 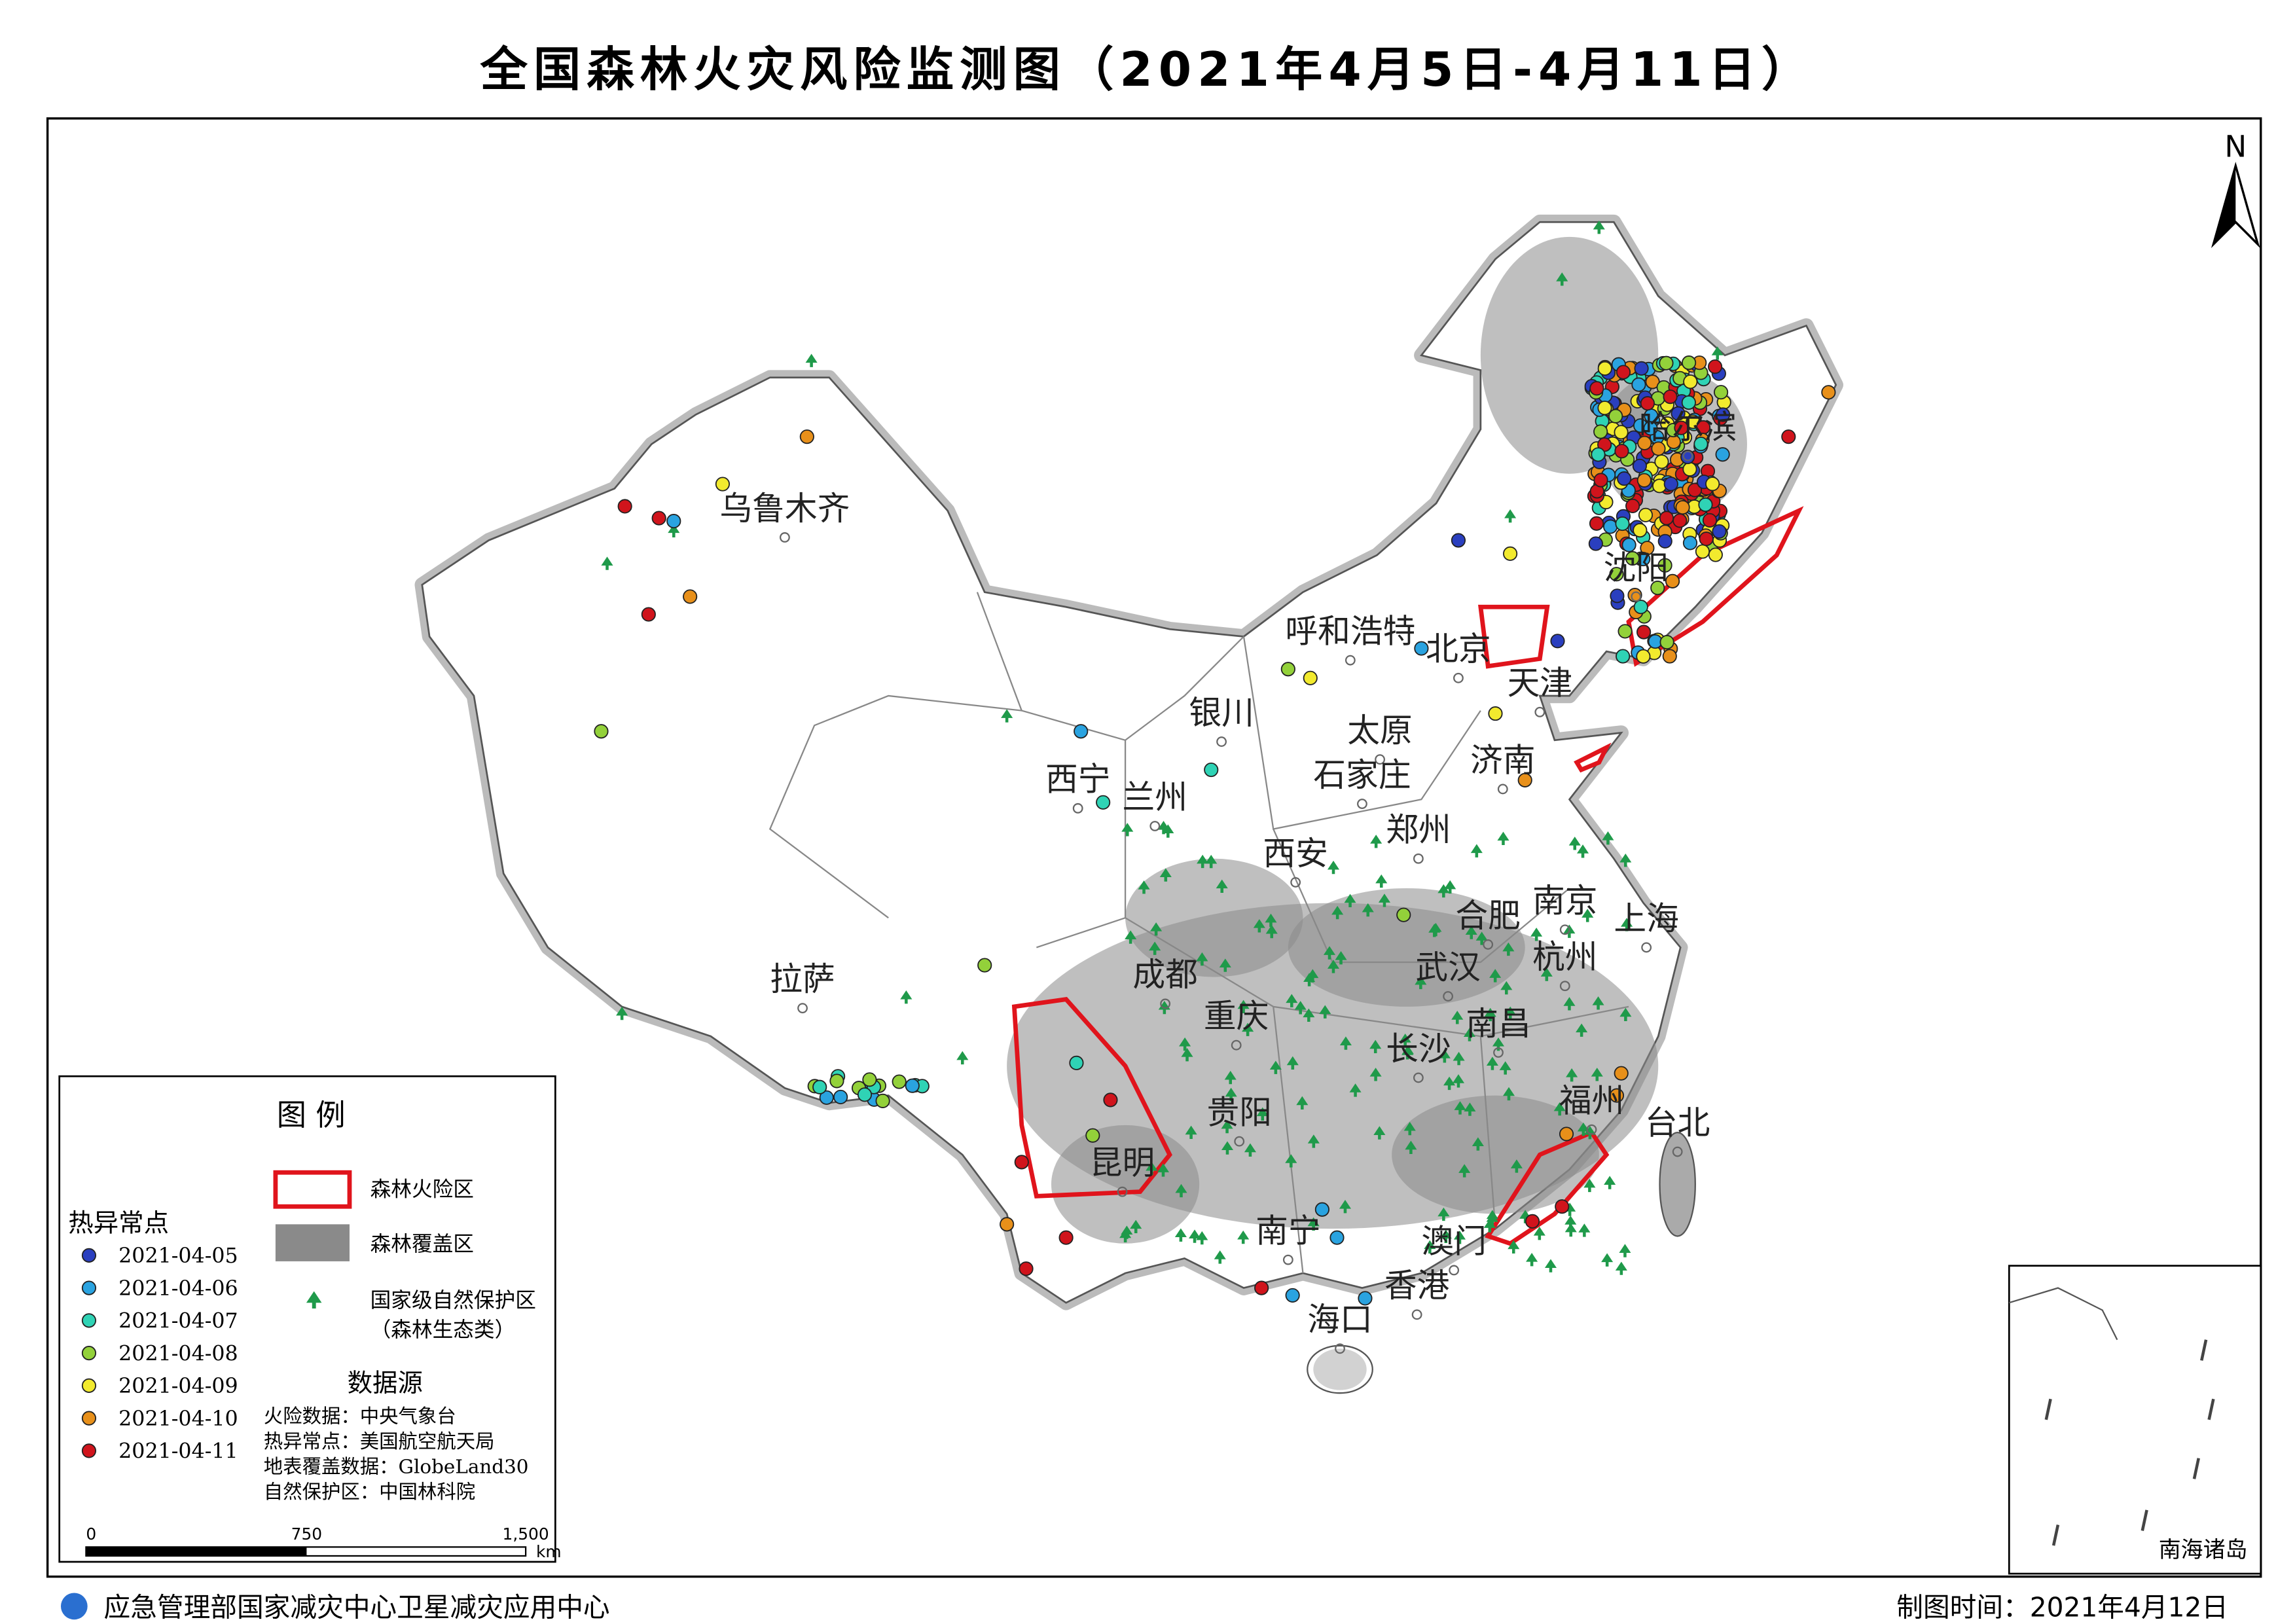 What do you see at coordinates (1362, 775) in the screenshot?
I see `city-label: 石家庄` at bounding box center [1362, 775].